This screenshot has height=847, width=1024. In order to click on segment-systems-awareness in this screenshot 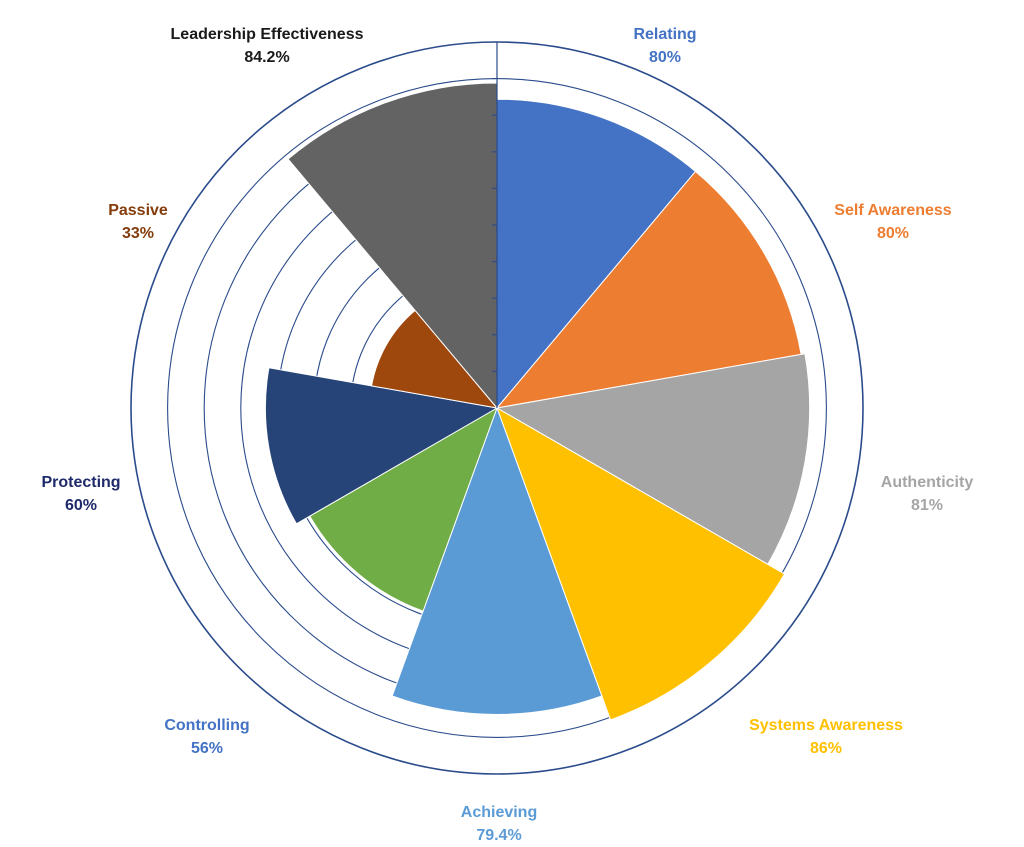, I will do `click(641, 563)`.